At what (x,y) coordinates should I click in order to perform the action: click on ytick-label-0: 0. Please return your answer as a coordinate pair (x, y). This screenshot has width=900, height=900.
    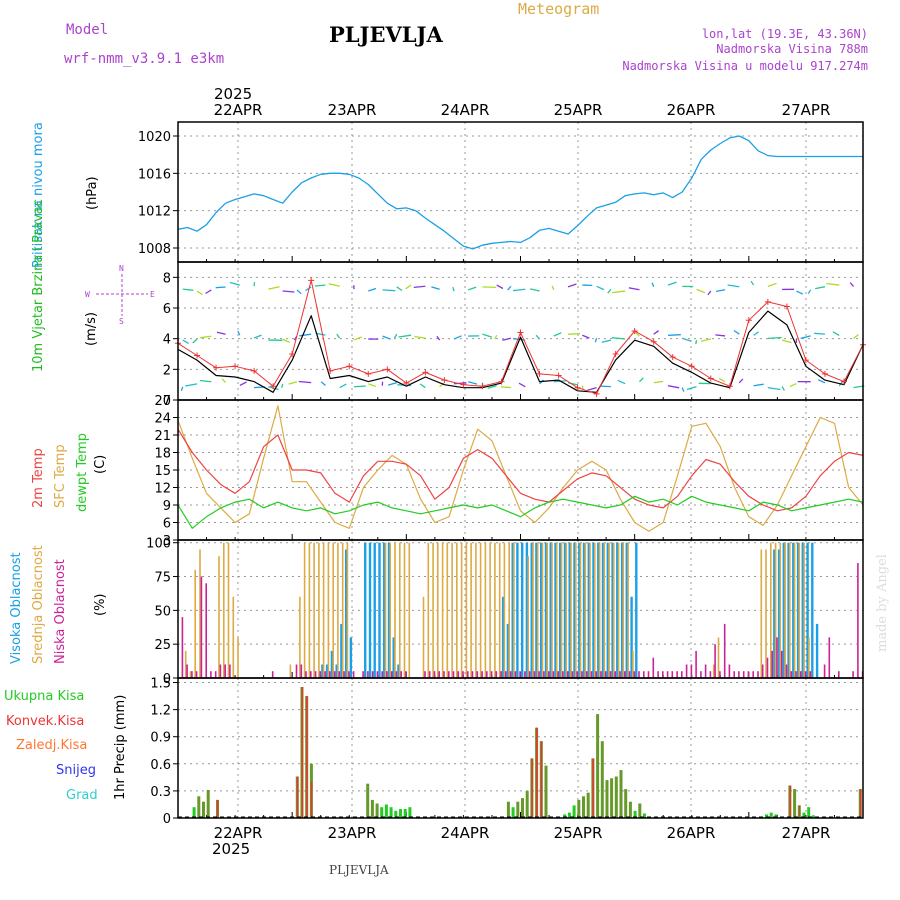
    Looking at the image, I should click on (167, 679).